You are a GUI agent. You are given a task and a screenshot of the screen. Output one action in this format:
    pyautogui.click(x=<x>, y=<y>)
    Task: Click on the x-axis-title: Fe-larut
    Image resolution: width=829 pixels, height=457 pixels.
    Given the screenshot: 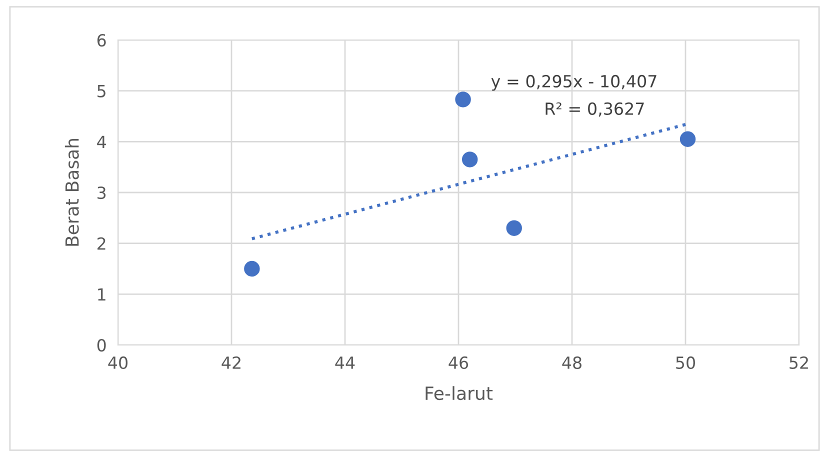 What is the action you would take?
    pyautogui.click(x=459, y=393)
    